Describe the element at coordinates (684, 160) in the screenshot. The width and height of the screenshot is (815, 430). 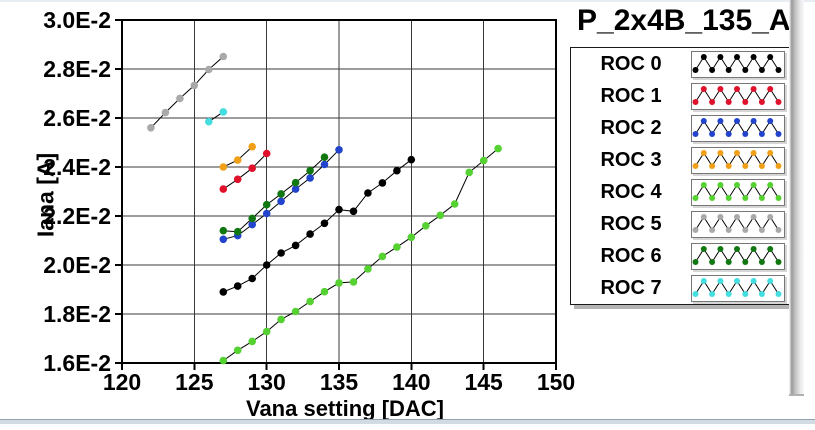
I see `legend-entry: ROC 3` at that location.